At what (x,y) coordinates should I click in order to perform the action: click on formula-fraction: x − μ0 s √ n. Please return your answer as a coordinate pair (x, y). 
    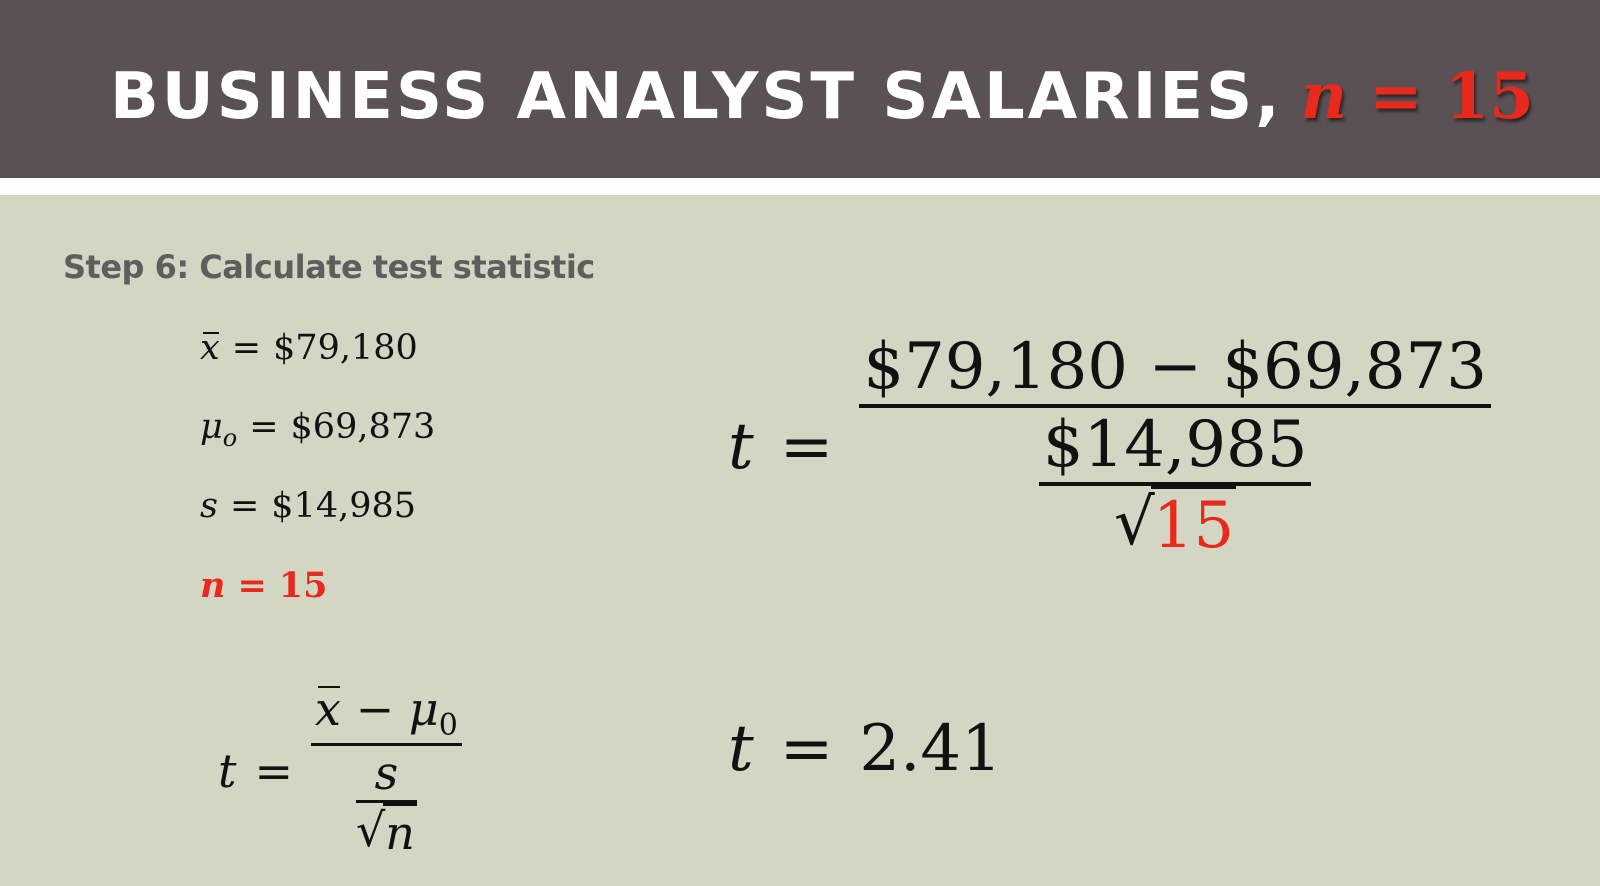
    Looking at the image, I should click on (386, 771).